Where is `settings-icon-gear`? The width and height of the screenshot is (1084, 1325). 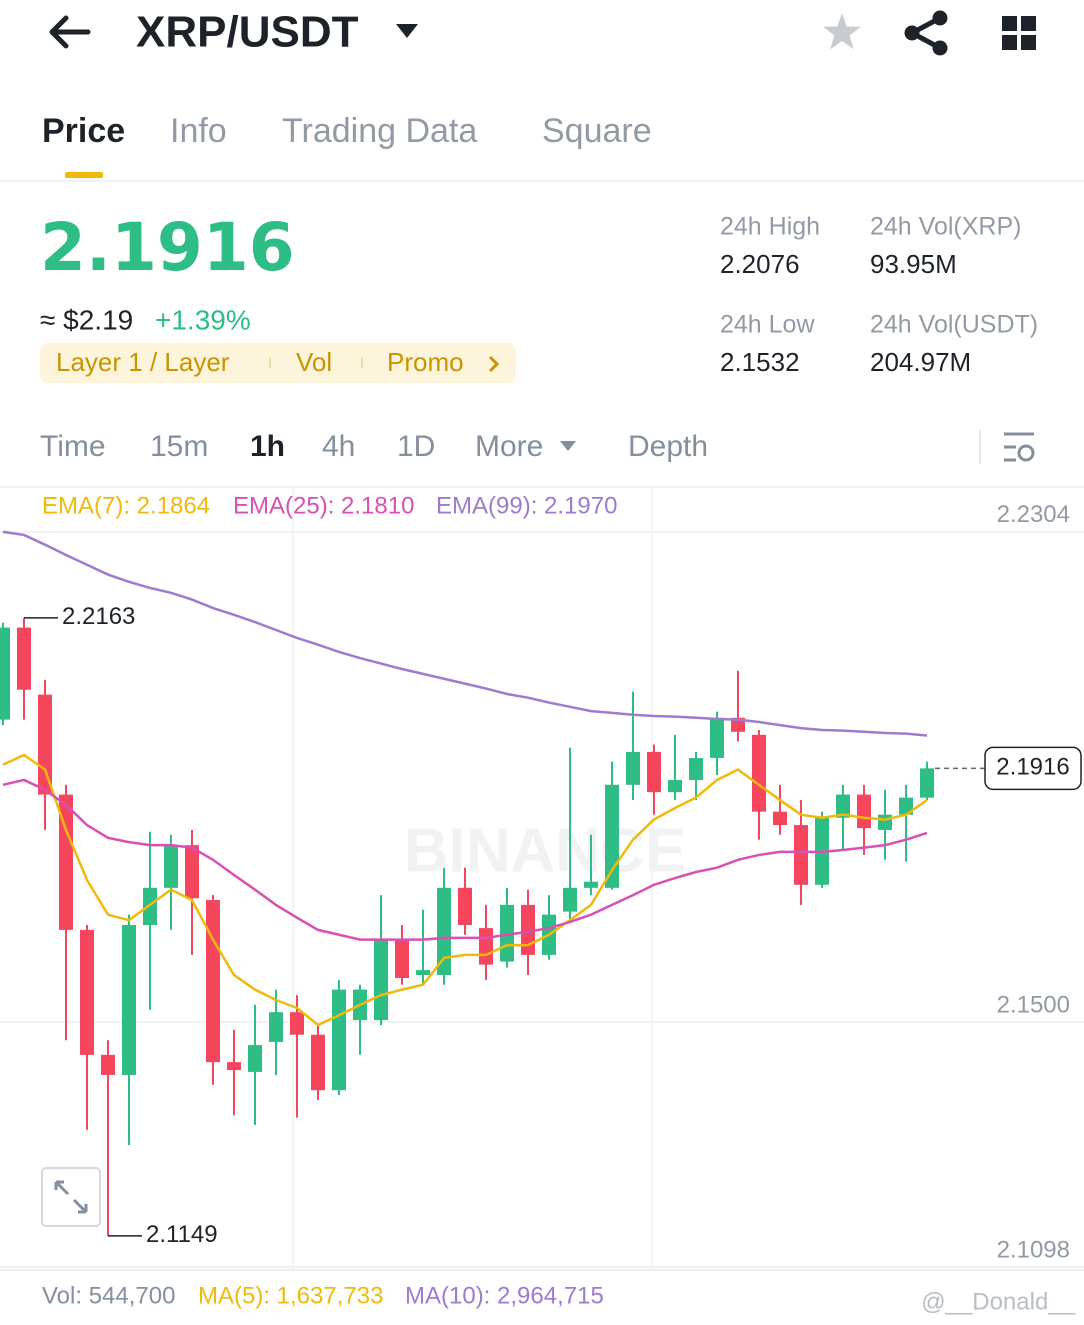
settings-icon-gear is located at coordinates (1026, 453).